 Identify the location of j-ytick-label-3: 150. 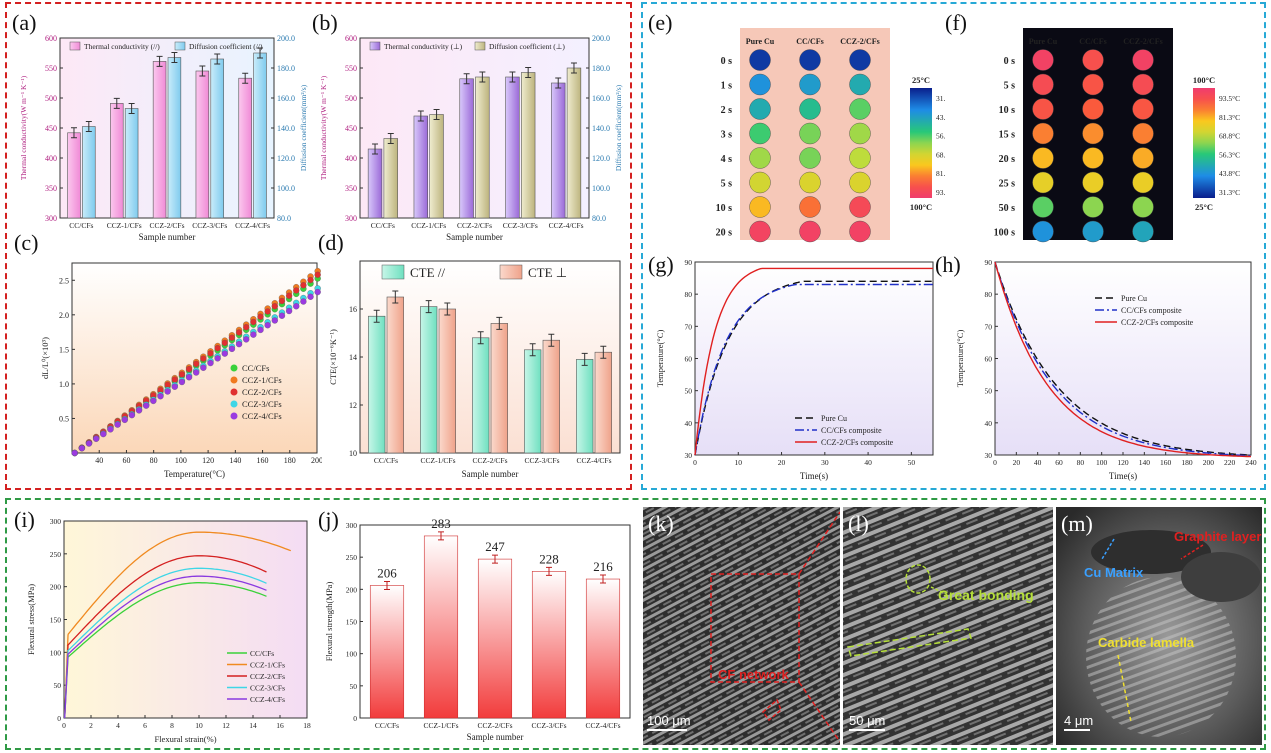
(352, 622).